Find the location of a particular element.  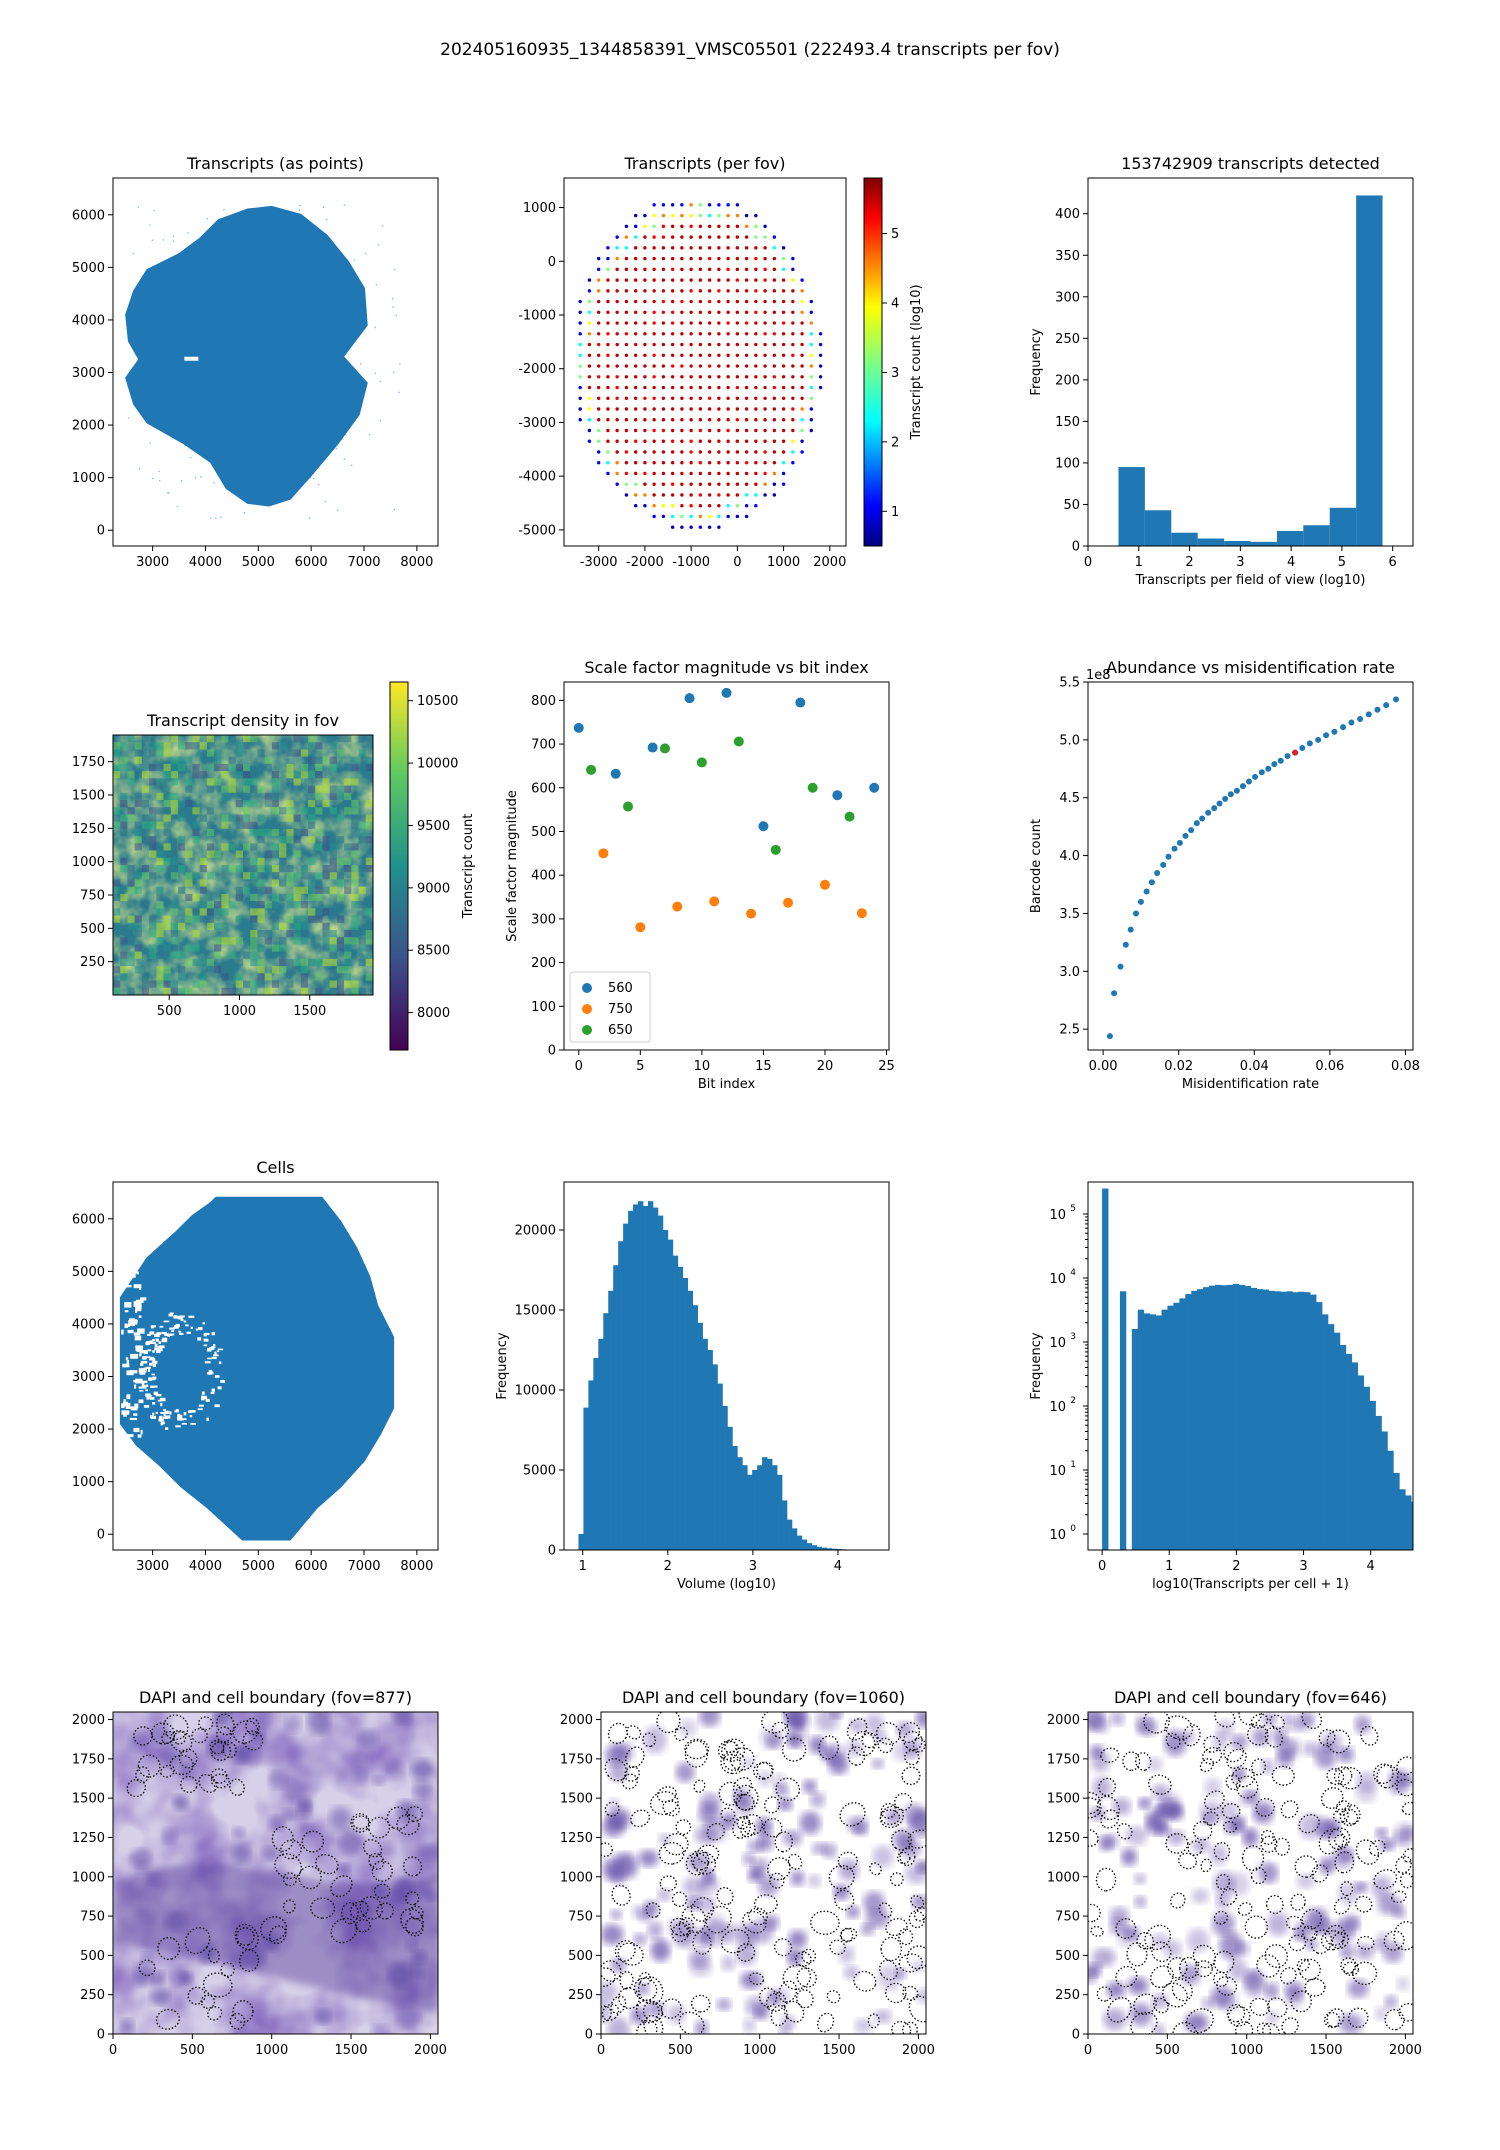

x-tick-label: 3 is located at coordinates (1240, 562).